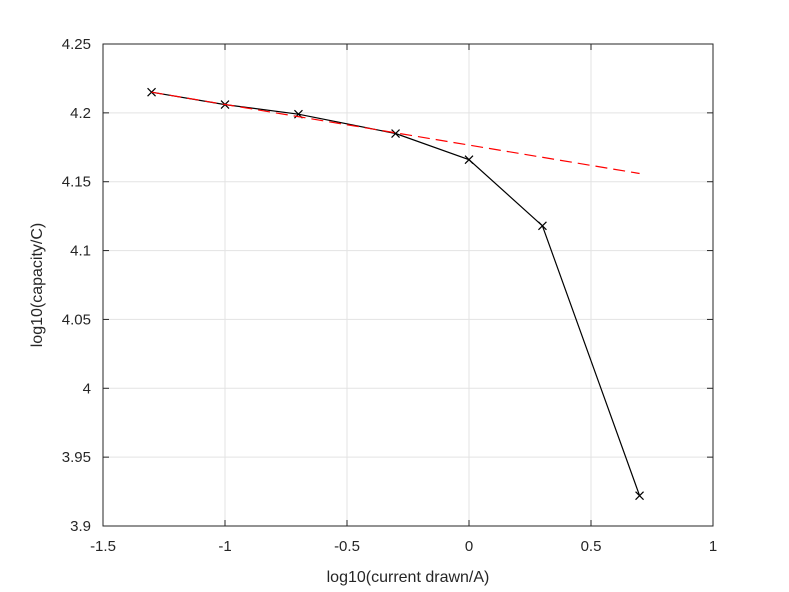  What do you see at coordinates (76, 457) in the screenshot?
I see `y-tick-label: 3.95` at bounding box center [76, 457].